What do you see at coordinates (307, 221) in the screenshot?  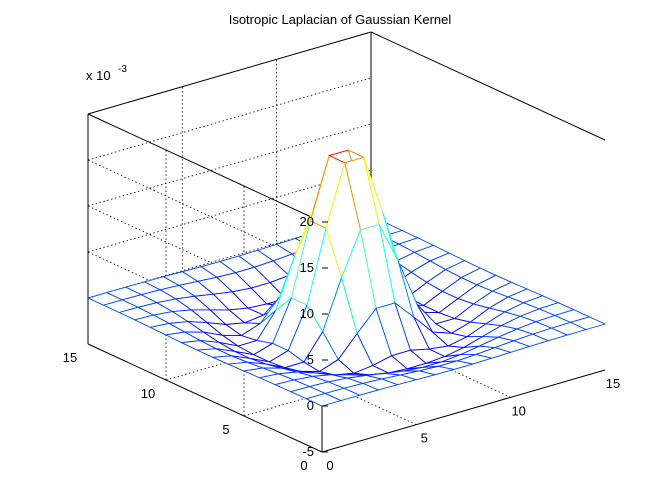 I see `z-tick-label: 20` at bounding box center [307, 221].